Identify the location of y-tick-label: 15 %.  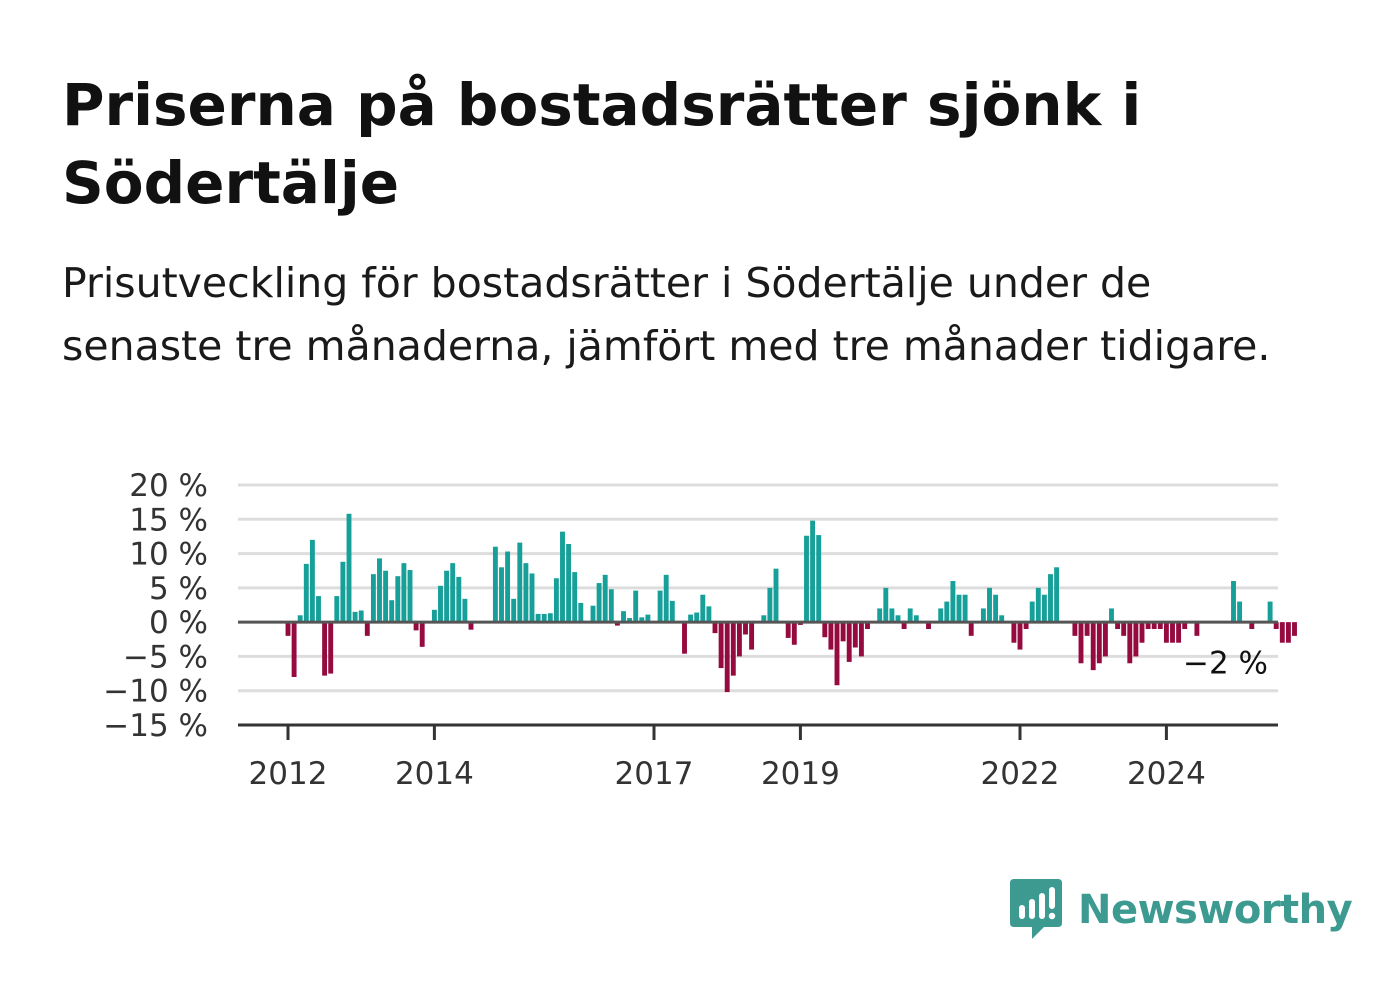
(168, 520).